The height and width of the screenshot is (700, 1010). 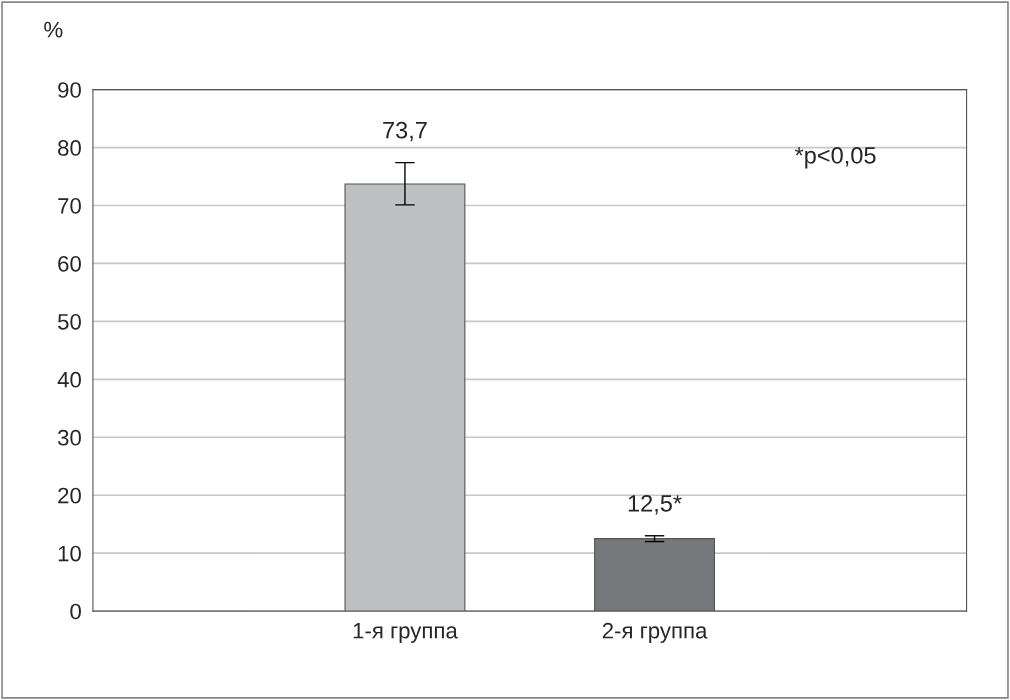 I want to click on x-tick-label: 1-я группа, so click(x=405, y=633).